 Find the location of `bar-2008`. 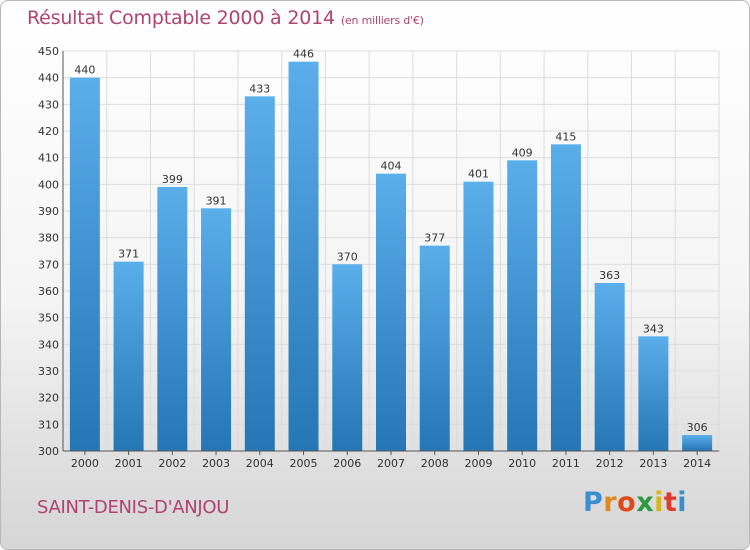

bar-2008 is located at coordinates (434, 348).